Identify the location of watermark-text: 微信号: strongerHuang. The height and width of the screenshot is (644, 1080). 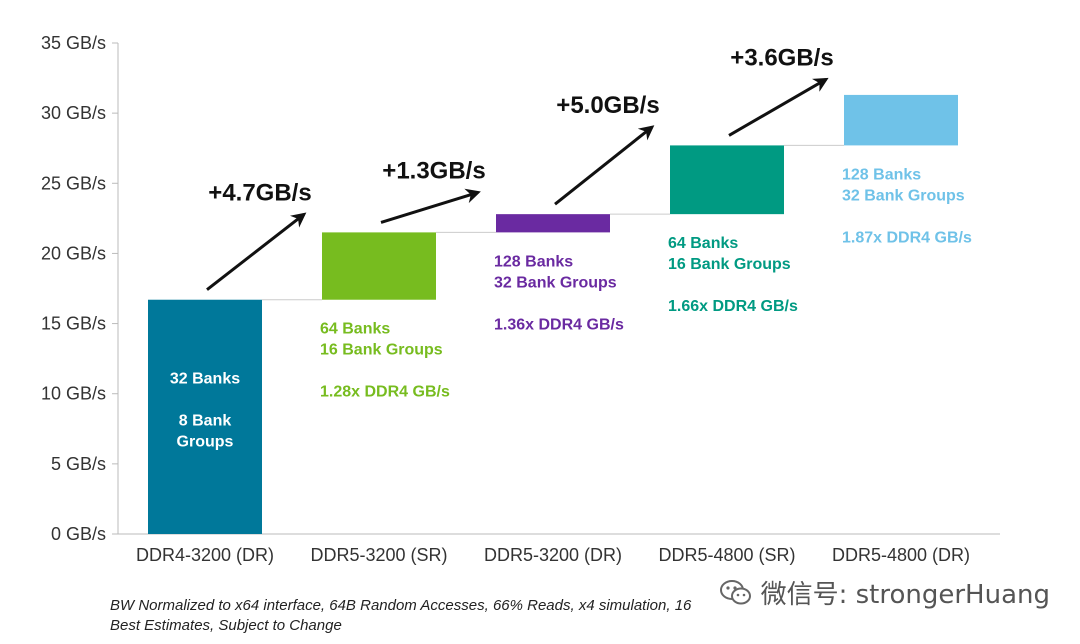
(905, 595).